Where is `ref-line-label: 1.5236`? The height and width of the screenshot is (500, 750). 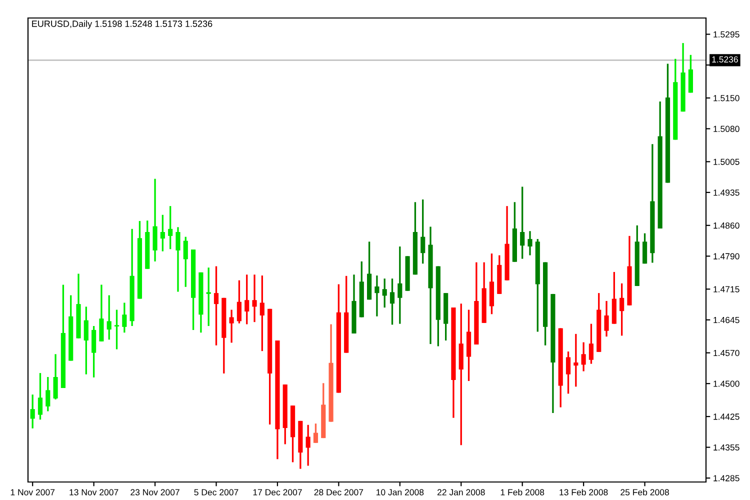
ref-line-label: 1.5236 is located at coordinates (725, 59).